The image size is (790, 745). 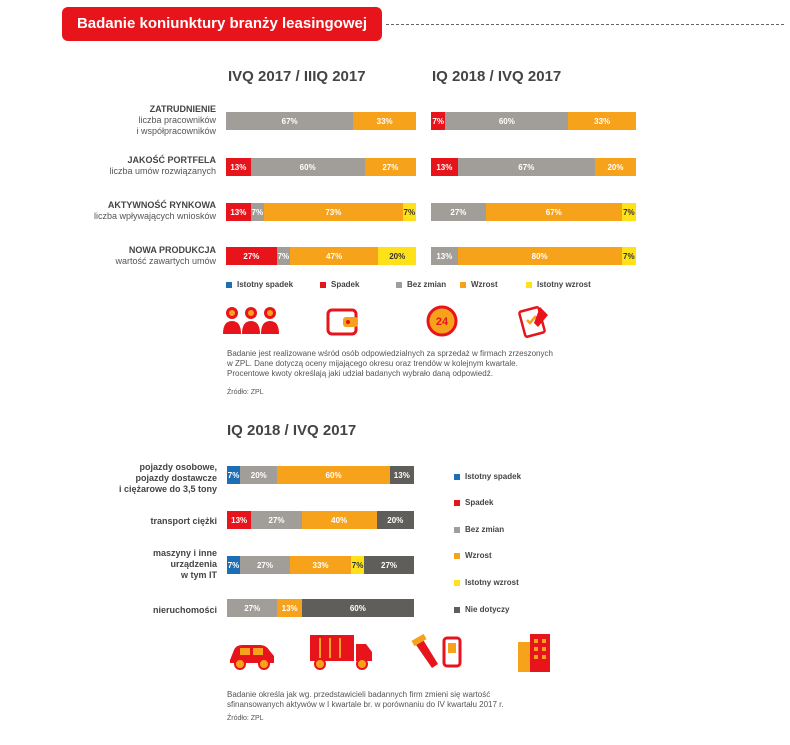 I want to click on row-label-line: transport ciężki, so click(x=183, y=521).